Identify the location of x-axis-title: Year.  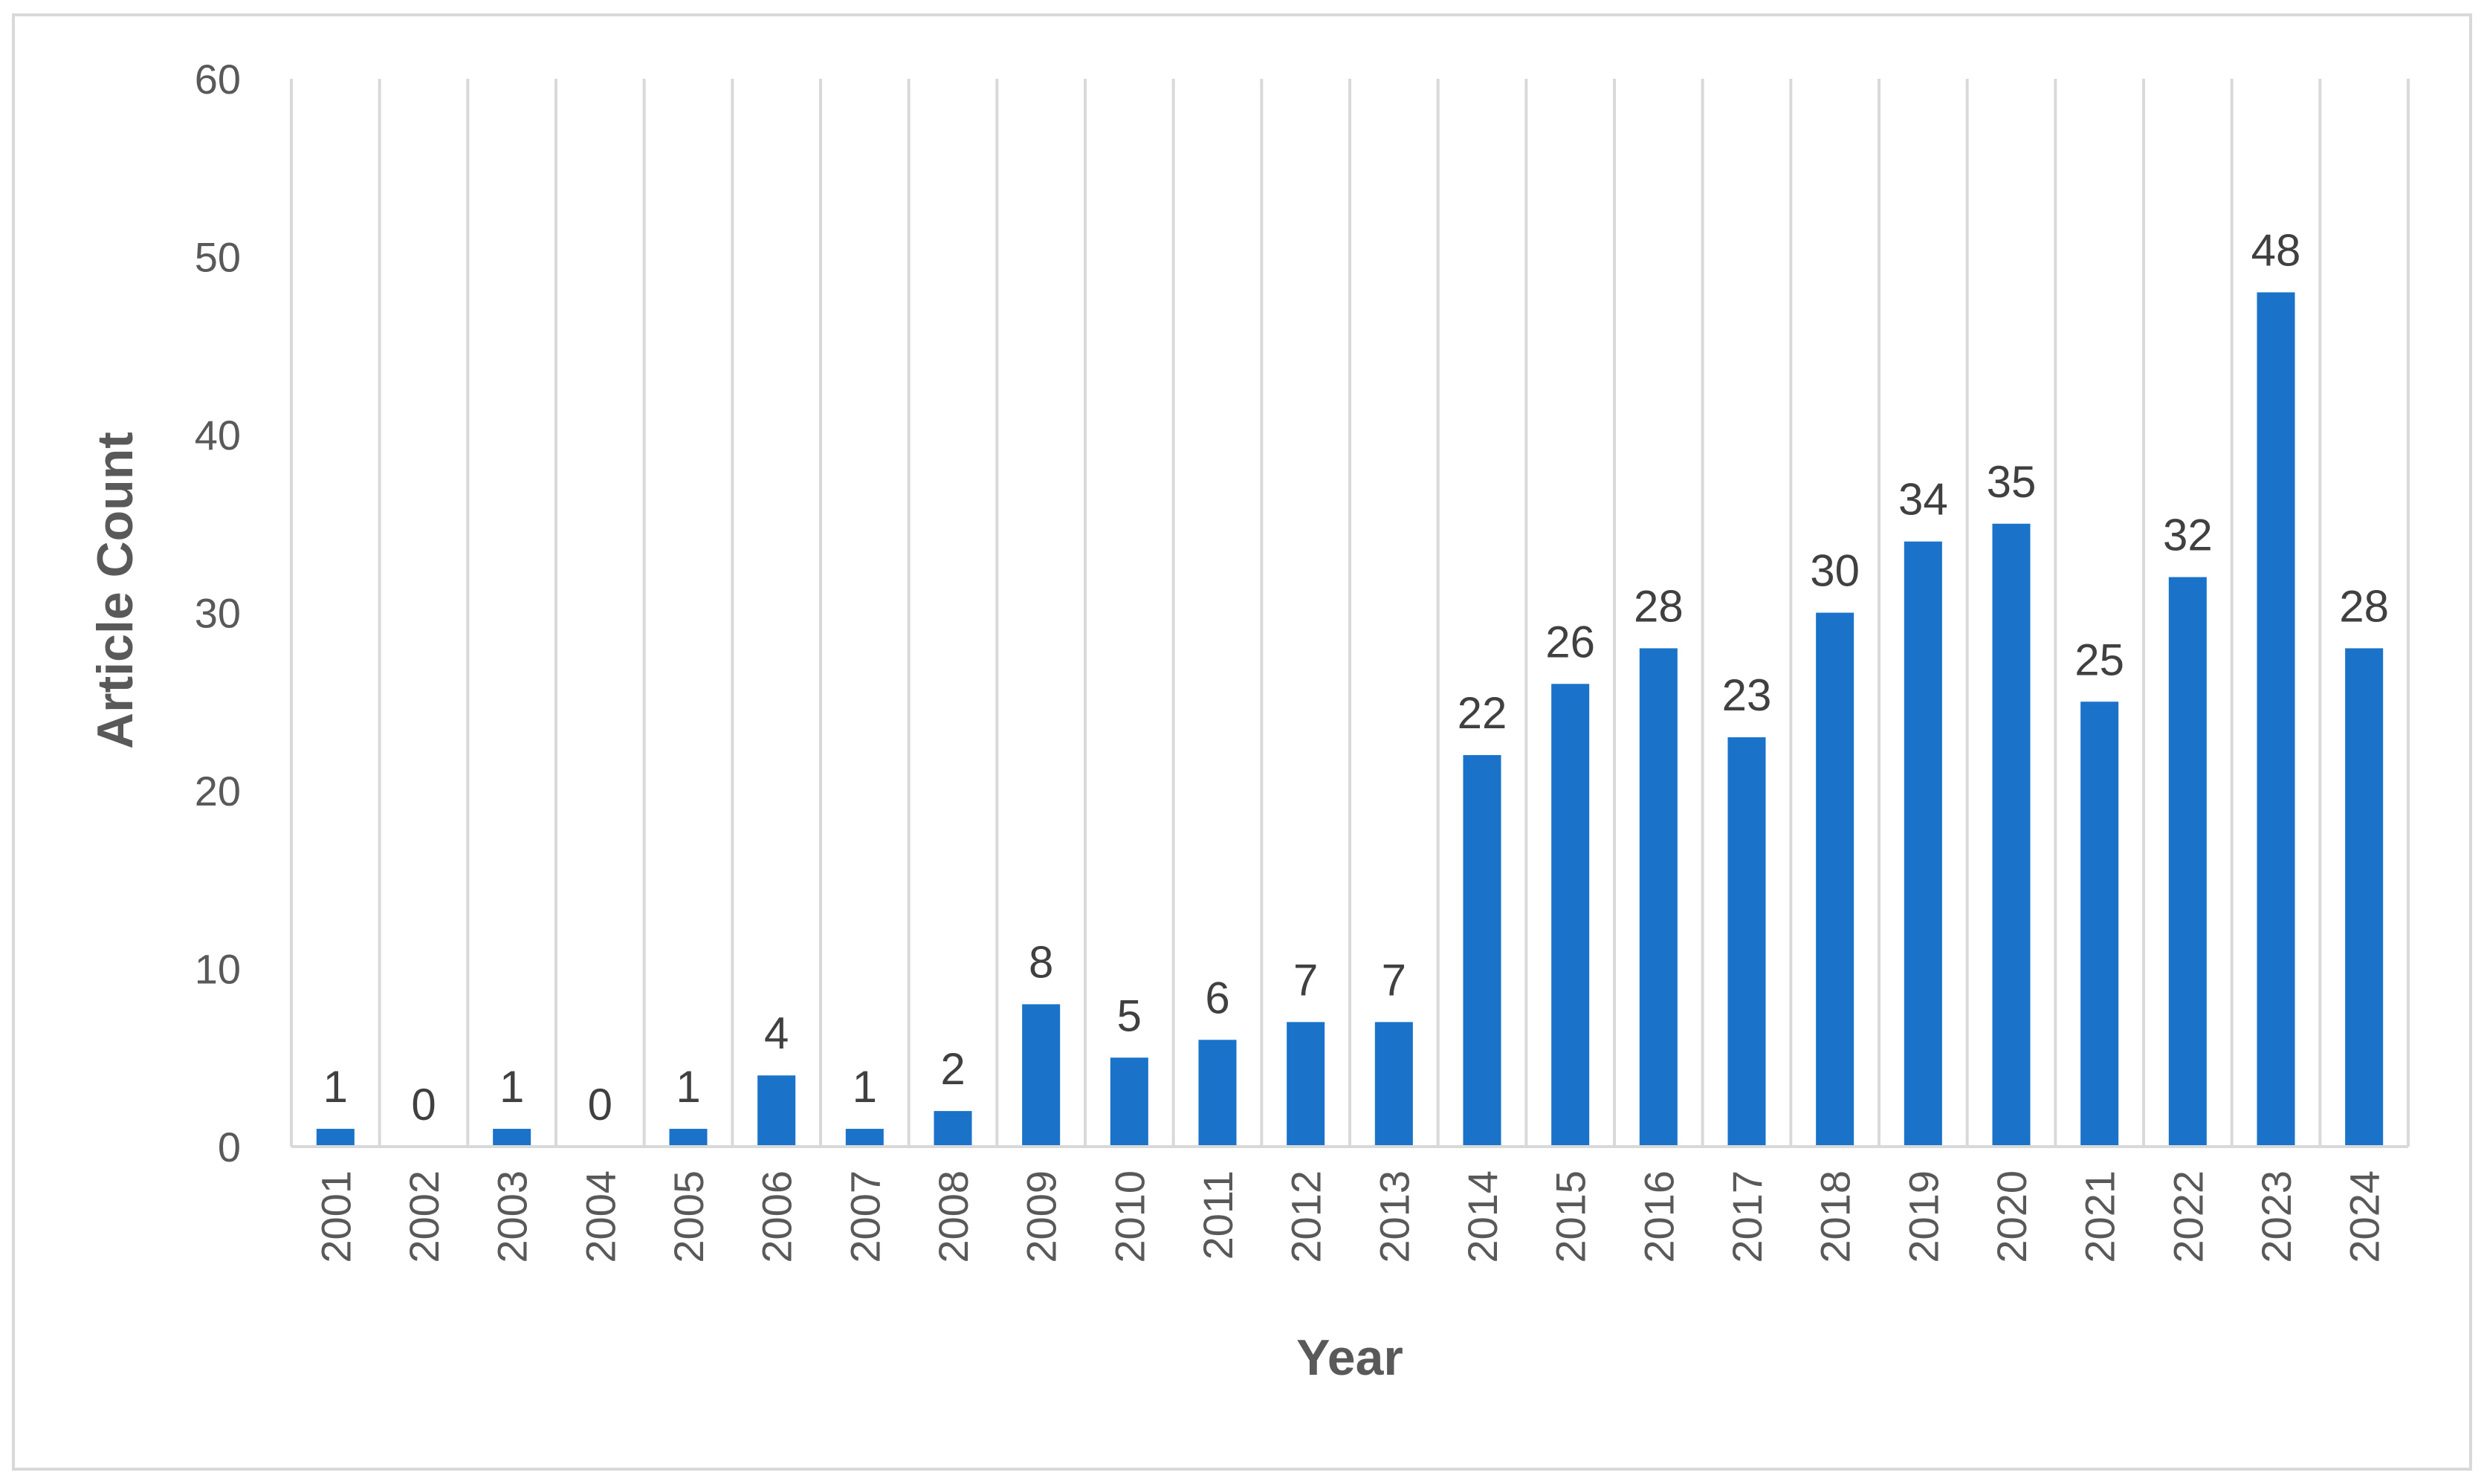
(1349, 1358).